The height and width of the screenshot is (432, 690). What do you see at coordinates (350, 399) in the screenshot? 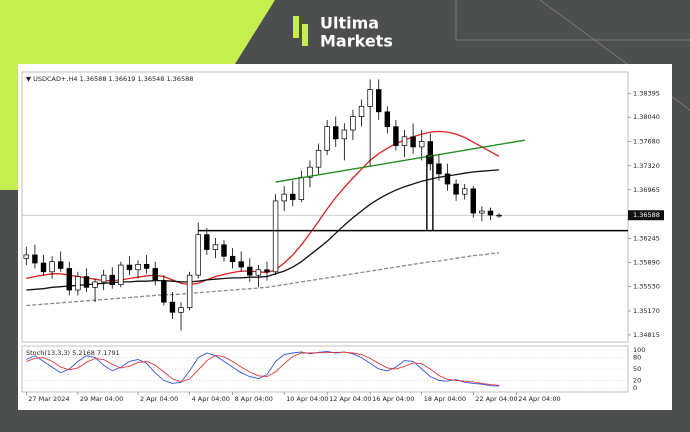
I see `x-tick-label: 12 Apr 04:00` at bounding box center [350, 399].